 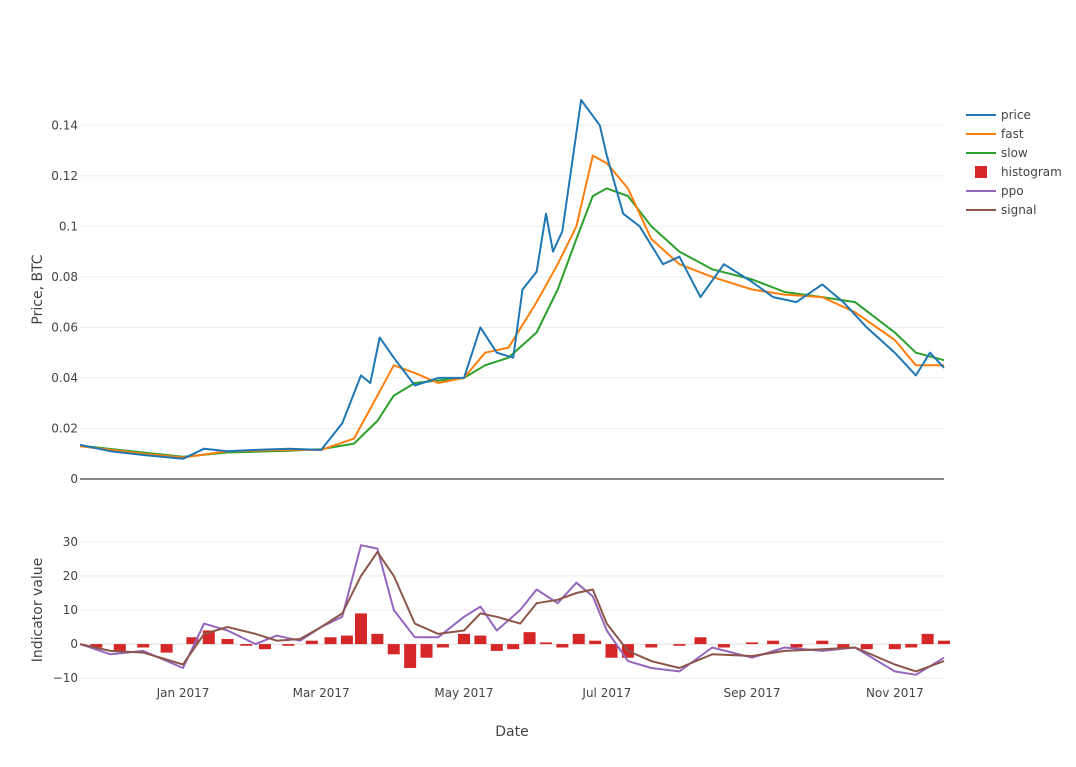 I want to click on indicator-y-axis-title: Indicator value, so click(x=38, y=610).